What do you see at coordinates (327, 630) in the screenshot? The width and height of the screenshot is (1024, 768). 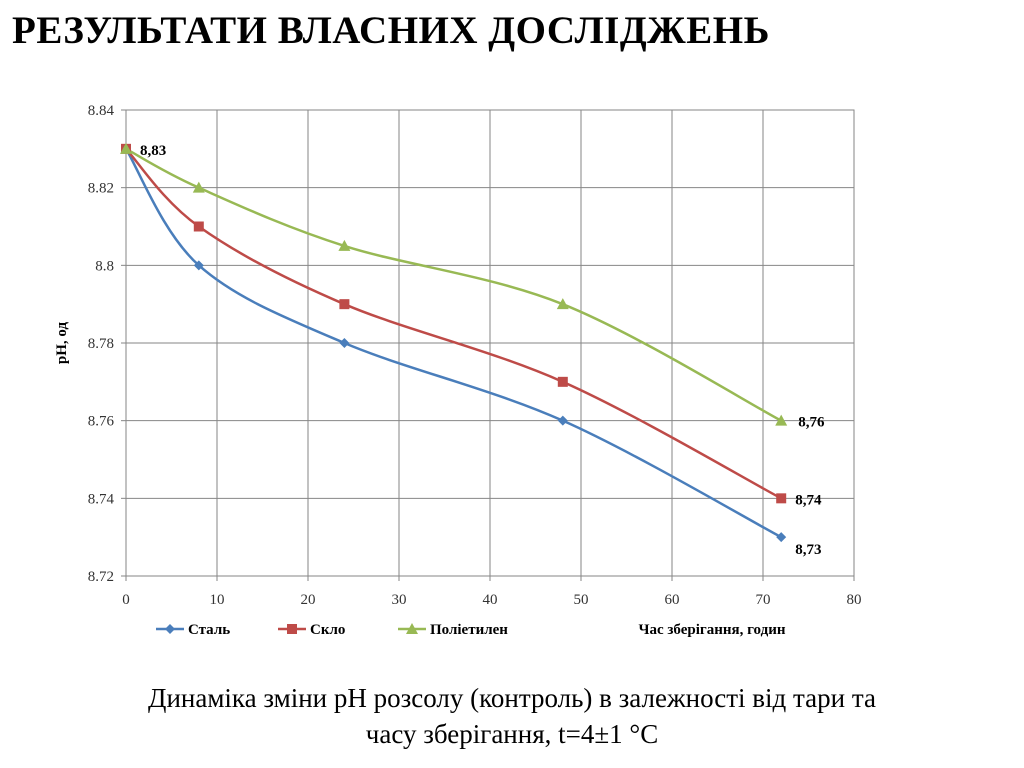 I see `legend-label: Скло` at bounding box center [327, 630].